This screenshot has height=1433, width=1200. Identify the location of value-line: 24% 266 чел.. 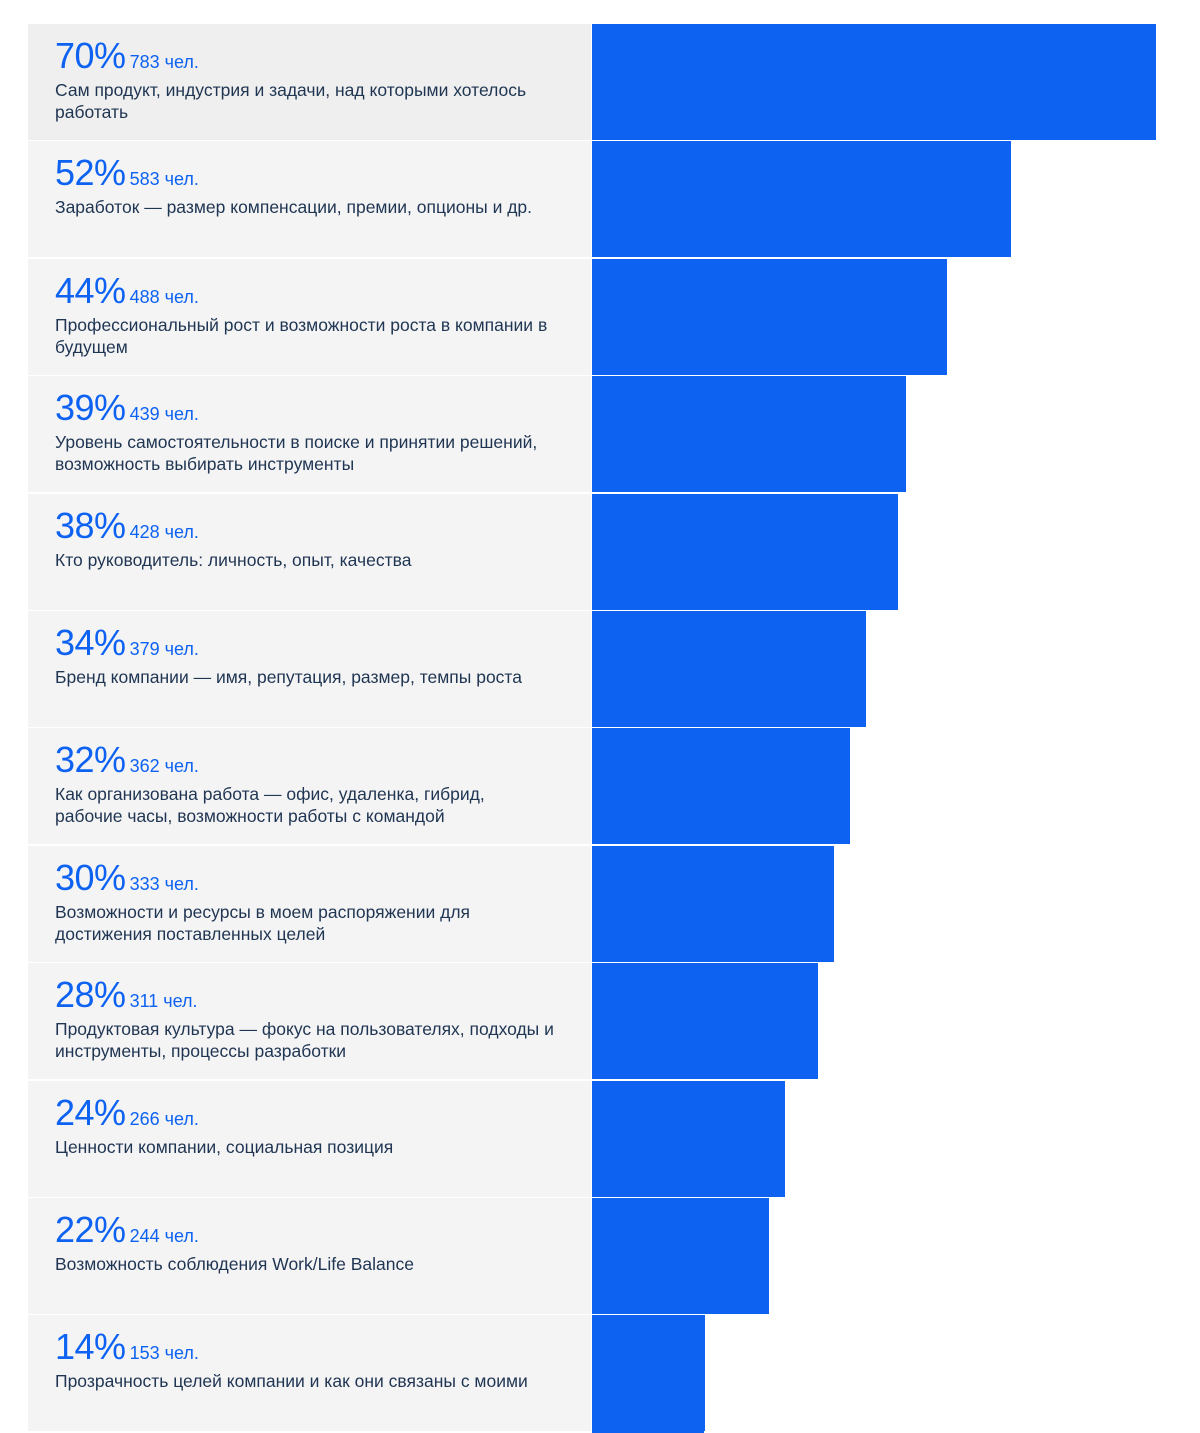
(127, 1113).